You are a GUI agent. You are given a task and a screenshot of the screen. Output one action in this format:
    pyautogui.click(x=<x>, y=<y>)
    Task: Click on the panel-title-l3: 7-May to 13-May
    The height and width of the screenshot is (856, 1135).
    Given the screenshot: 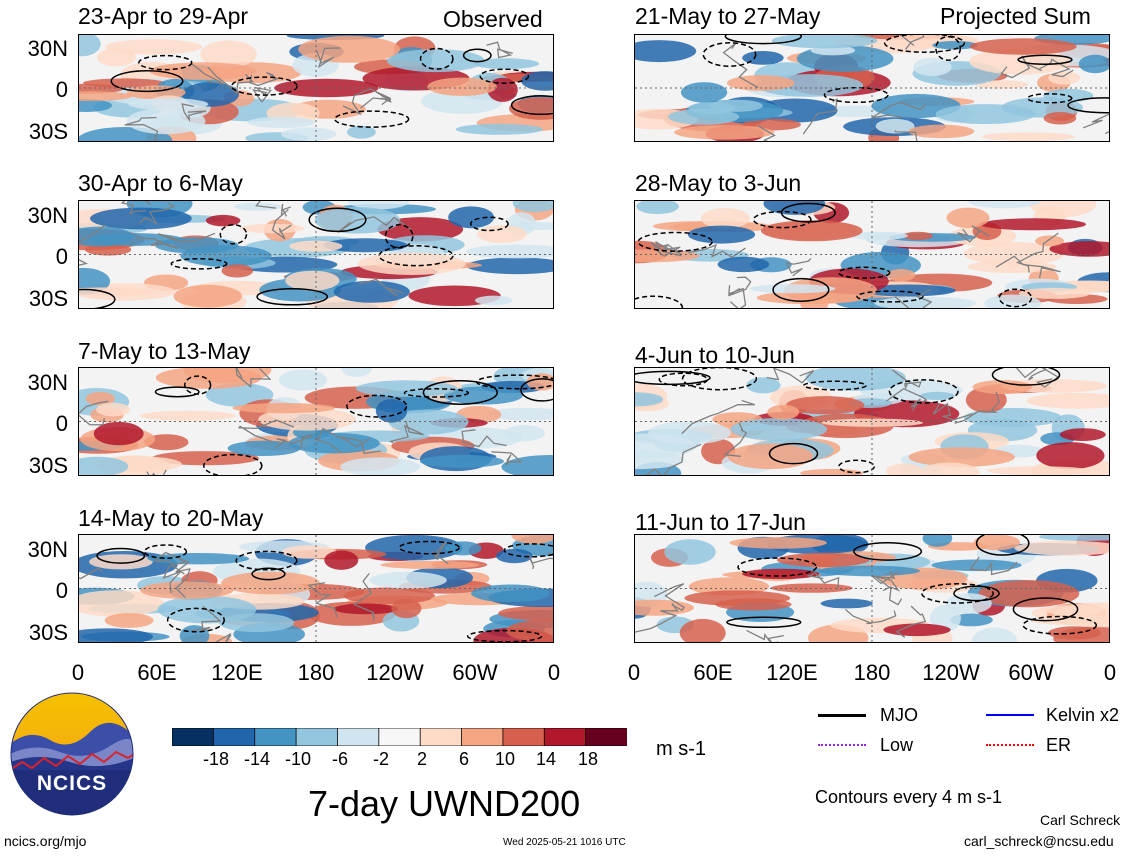 What is the action you would take?
    pyautogui.click(x=164, y=351)
    